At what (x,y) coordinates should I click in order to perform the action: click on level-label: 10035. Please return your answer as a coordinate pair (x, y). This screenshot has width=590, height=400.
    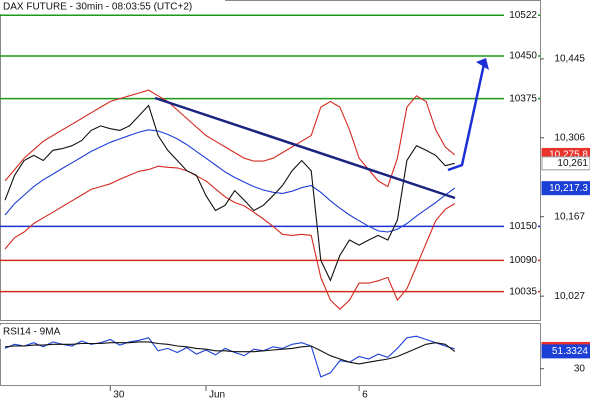
    Looking at the image, I should click on (523, 291).